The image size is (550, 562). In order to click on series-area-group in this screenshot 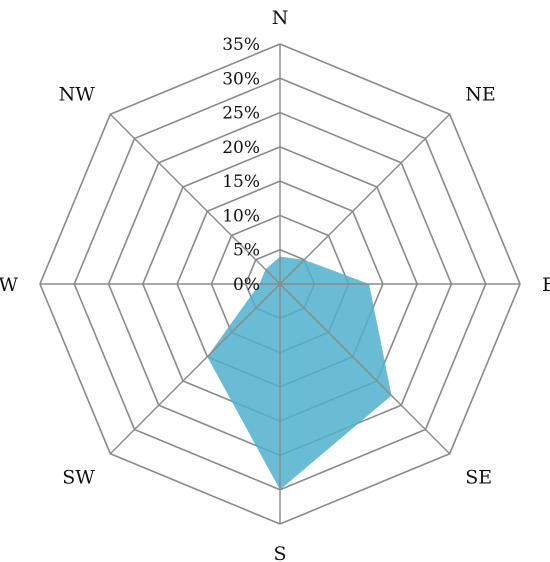, I will do `click(299, 373)`.